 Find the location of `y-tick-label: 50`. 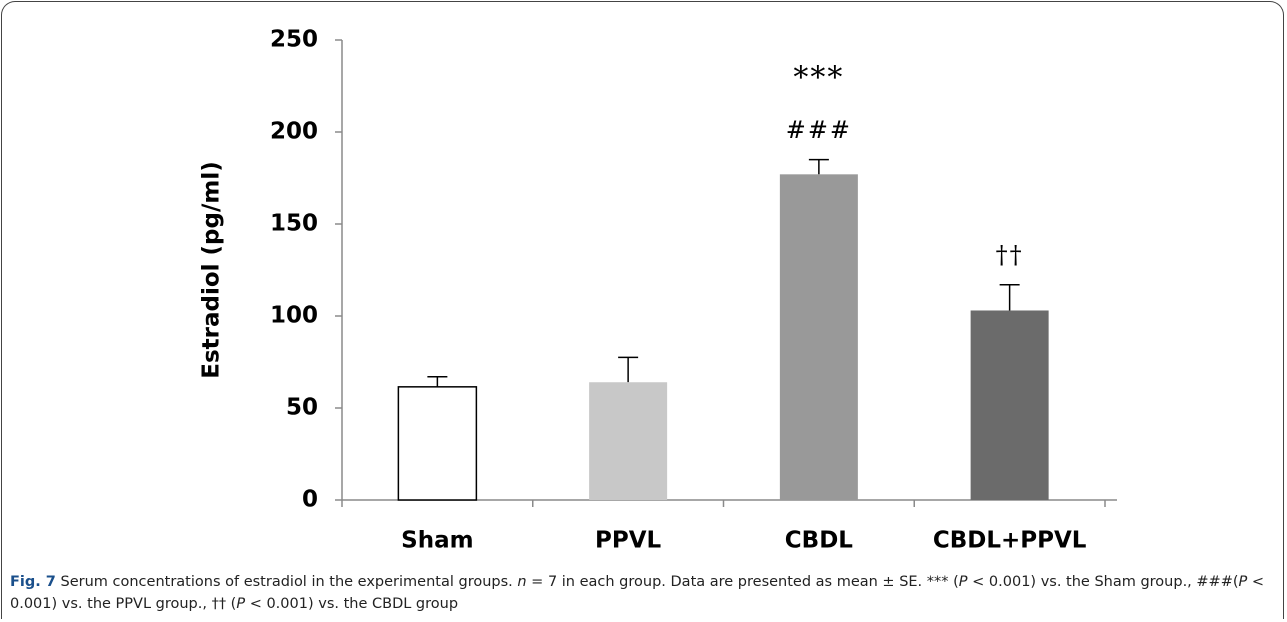

y-tick-label: 50 is located at coordinates (302, 408).